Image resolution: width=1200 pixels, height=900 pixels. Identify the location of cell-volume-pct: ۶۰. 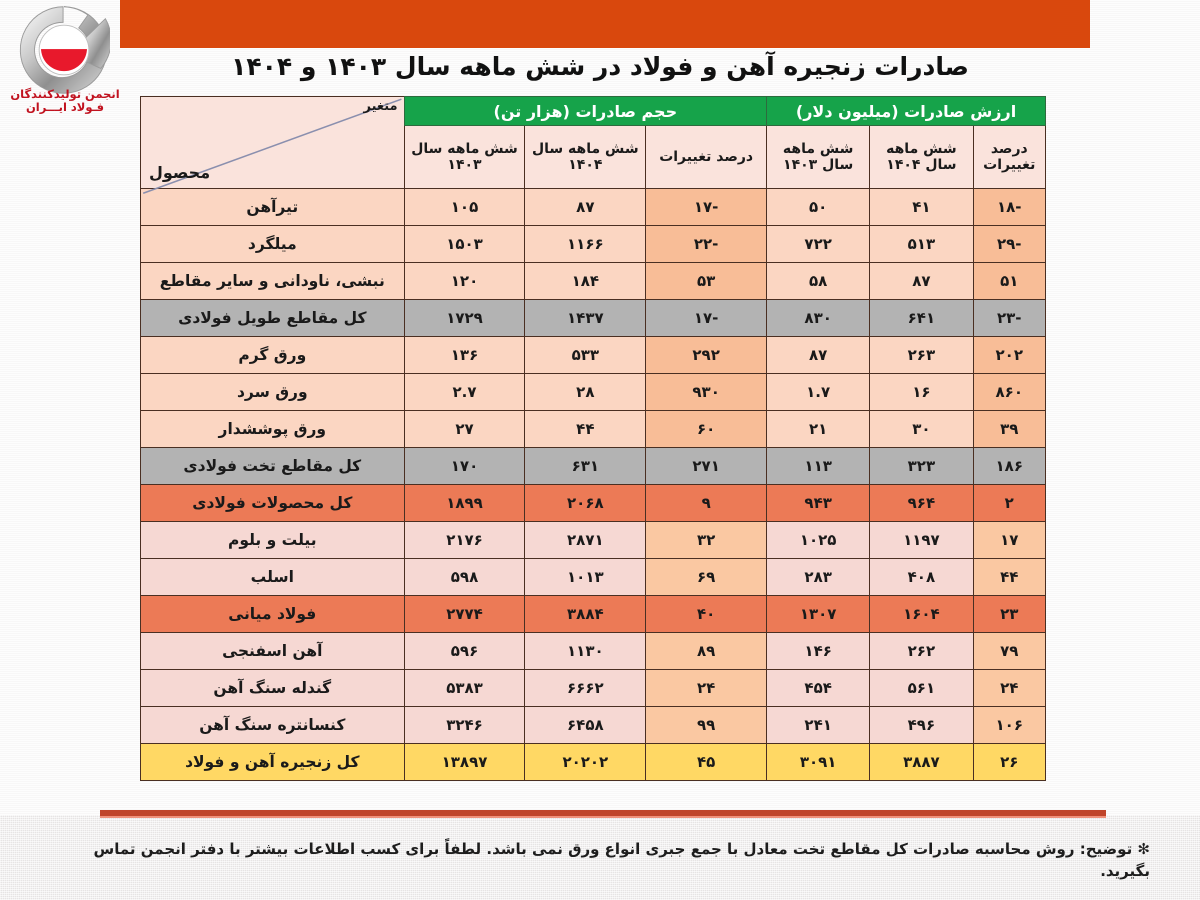
(706, 429).